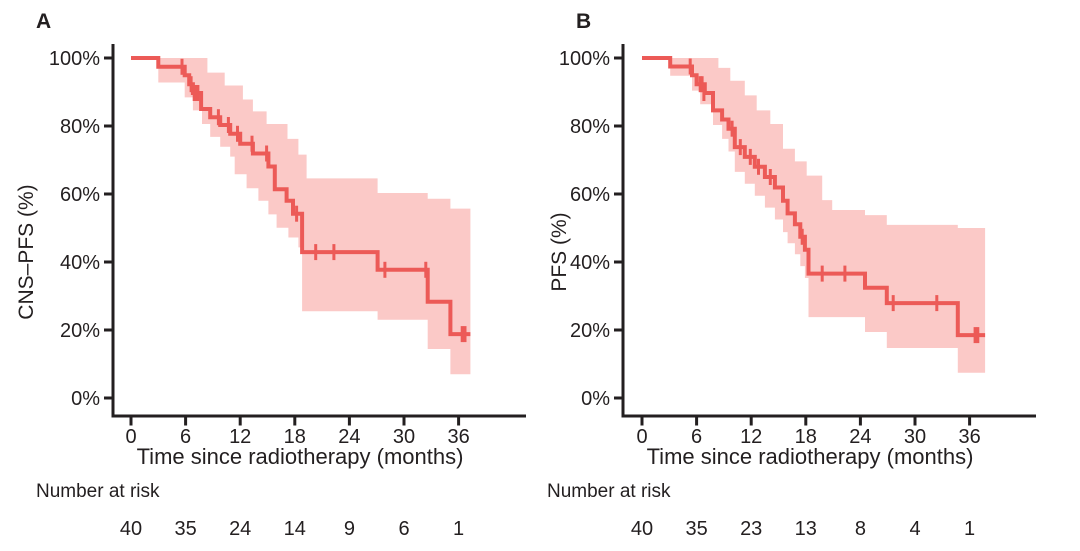 The width and height of the screenshot is (1080, 551). What do you see at coordinates (609, 491) in the screenshot?
I see `number-at-risk-label-b: Number at risk` at bounding box center [609, 491].